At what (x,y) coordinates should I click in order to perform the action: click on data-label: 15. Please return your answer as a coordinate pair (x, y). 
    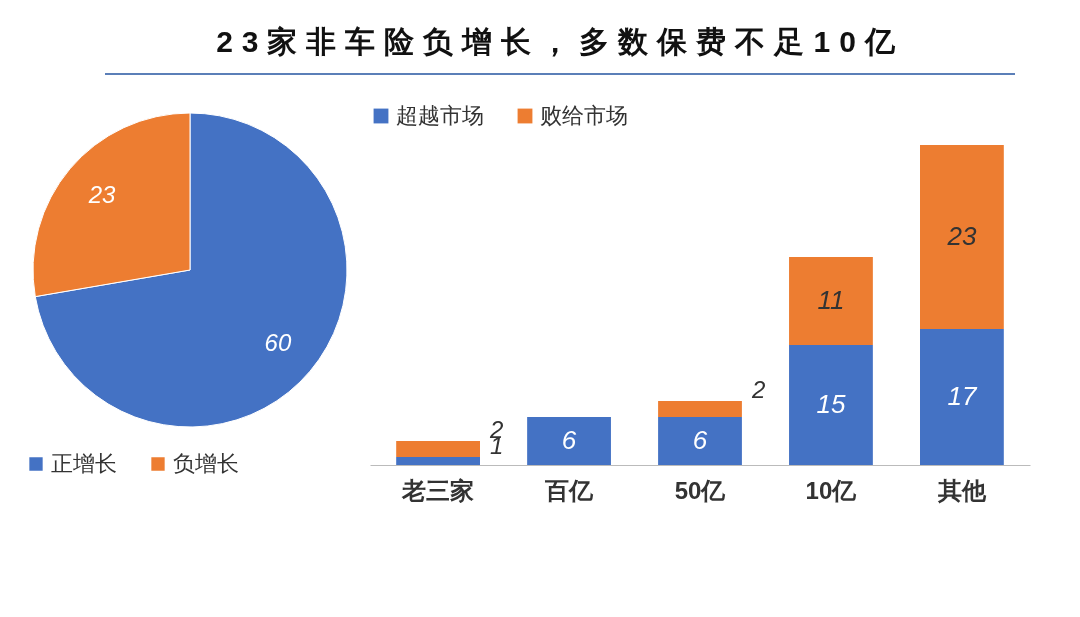
    Looking at the image, I should click on (831, 404).